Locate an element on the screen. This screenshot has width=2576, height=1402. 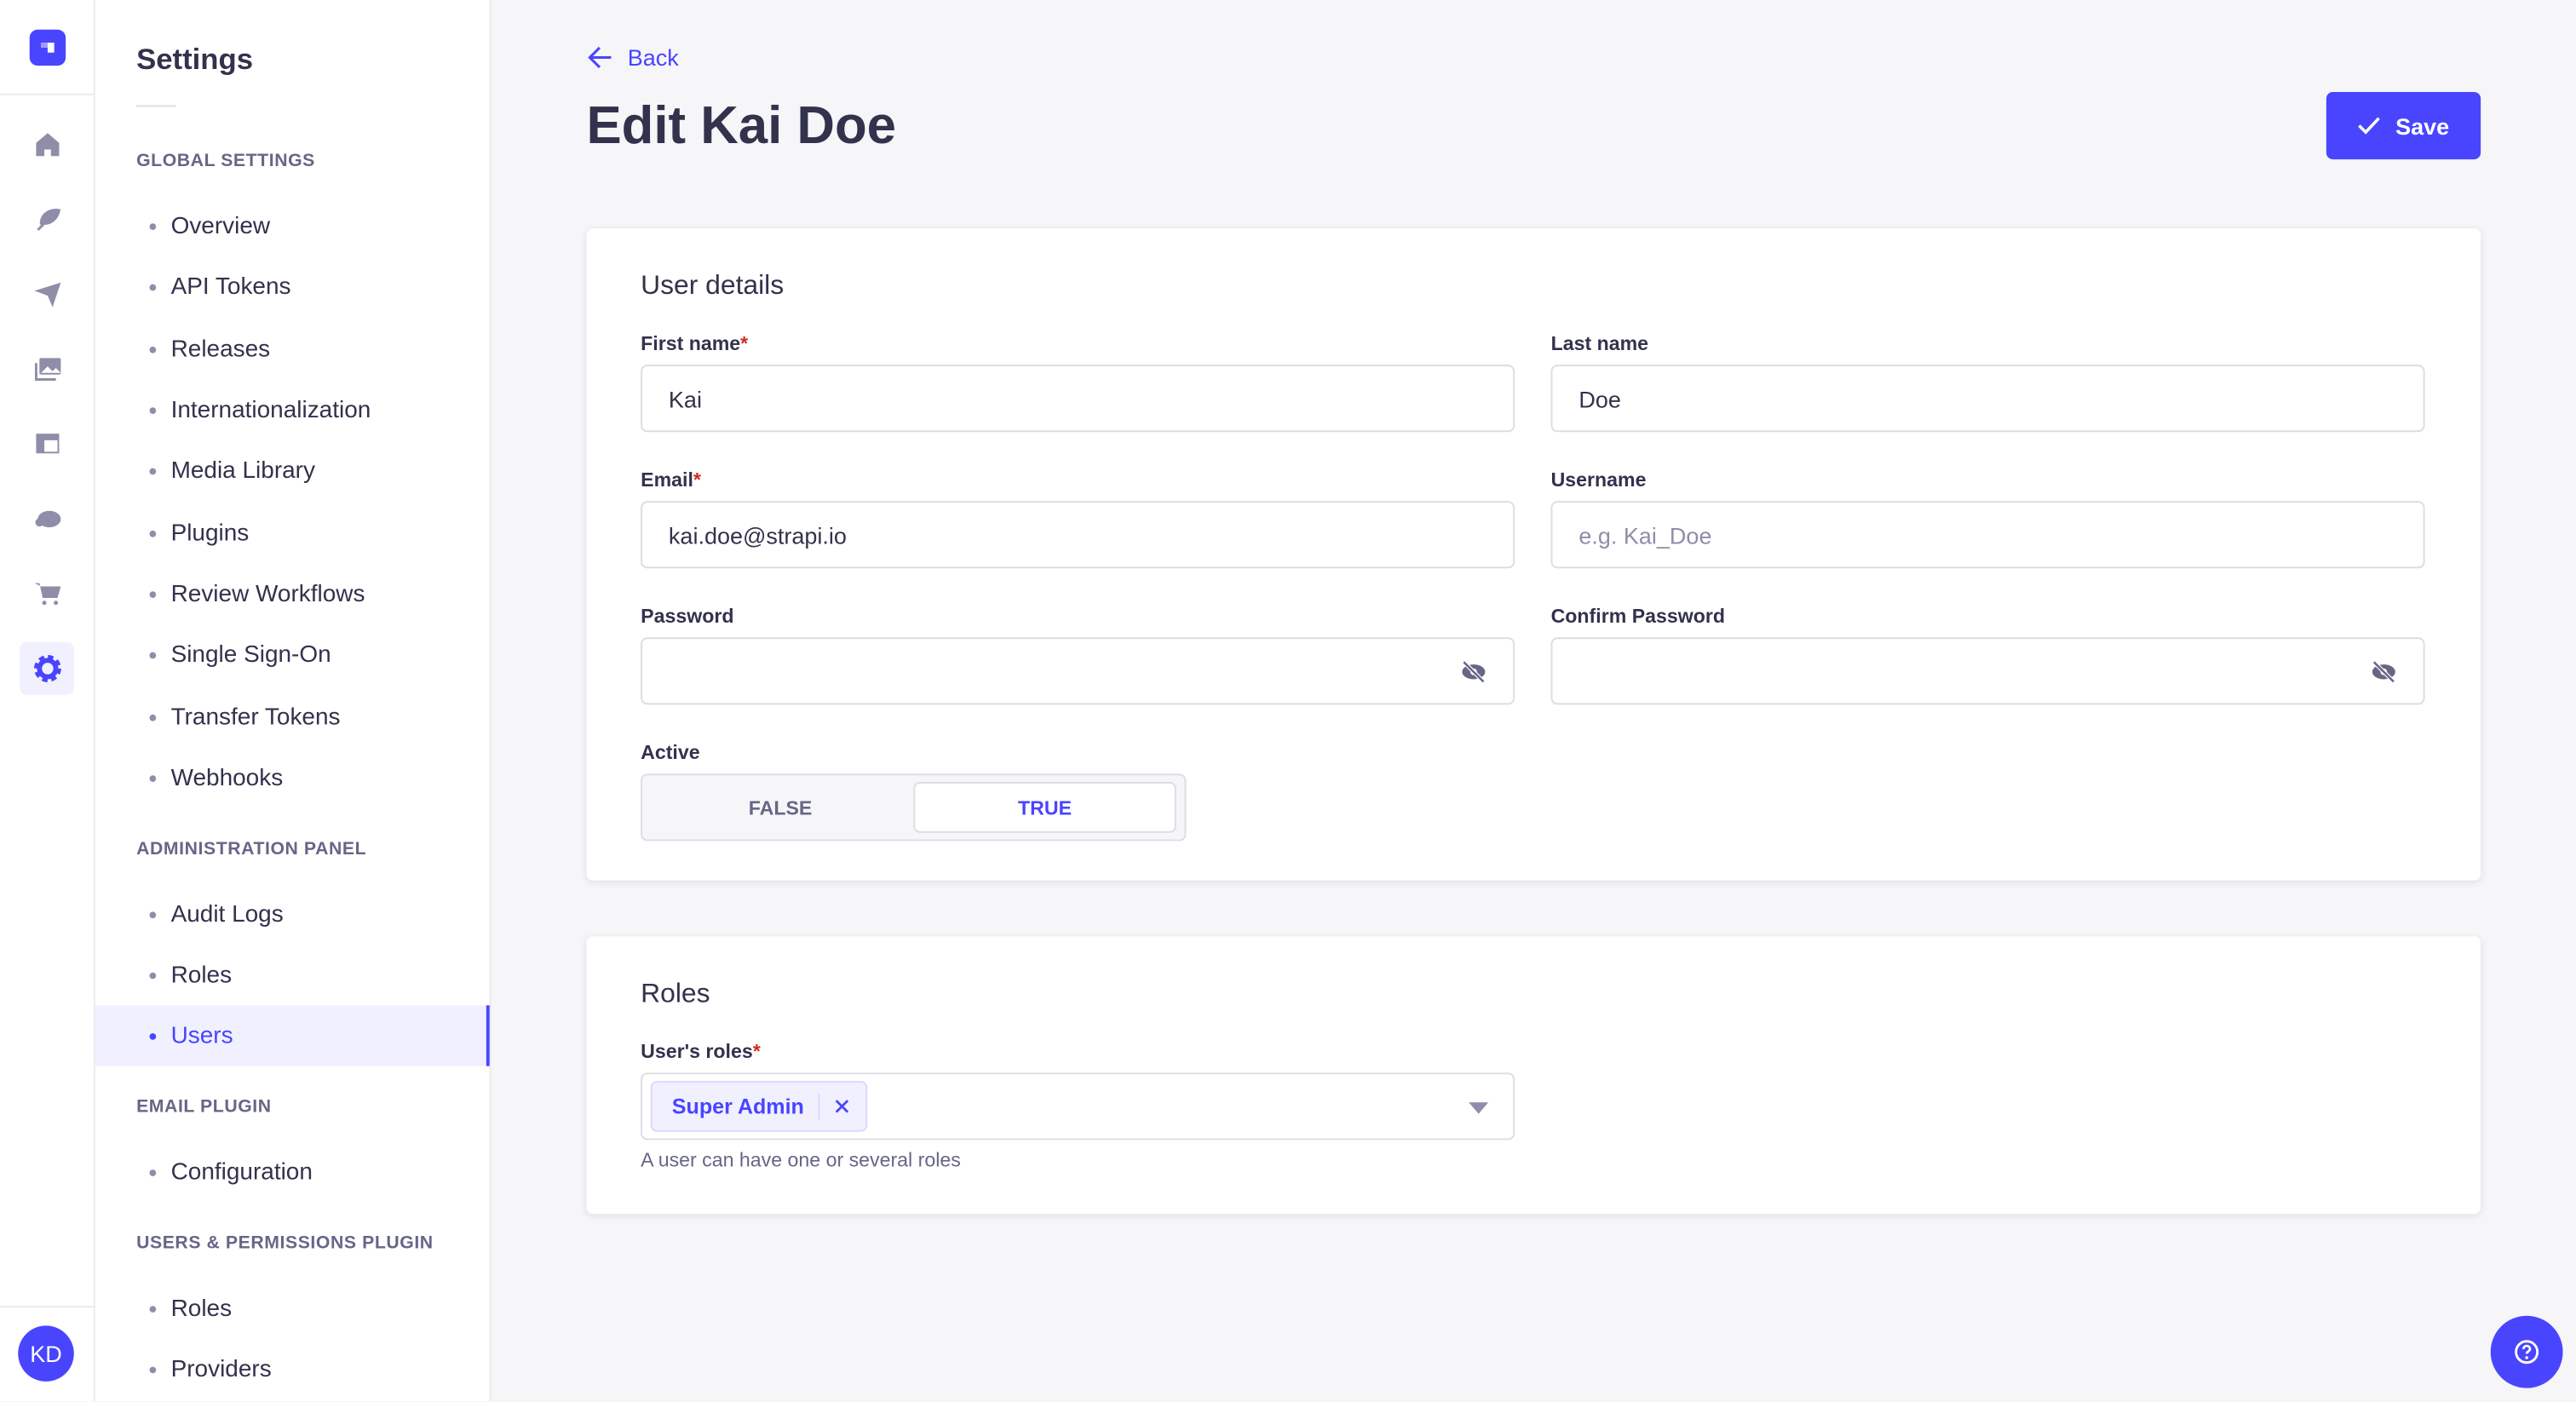
subnav-item-up-roles: Roles is located at coordinates (292, 1308).